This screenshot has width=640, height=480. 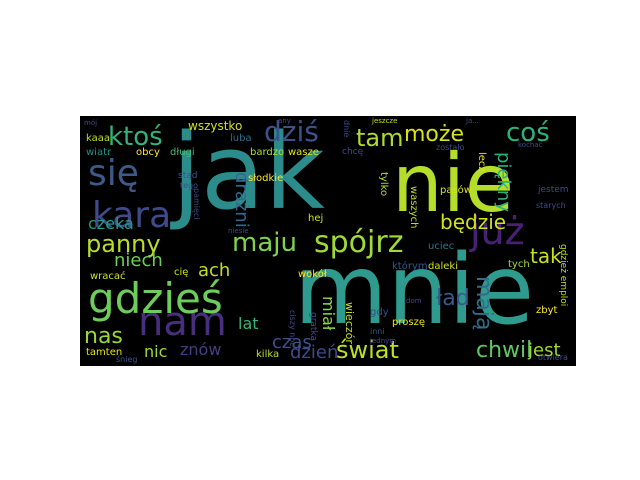 I want to click on word-ktorym: którym, so click(x=410, y=266).